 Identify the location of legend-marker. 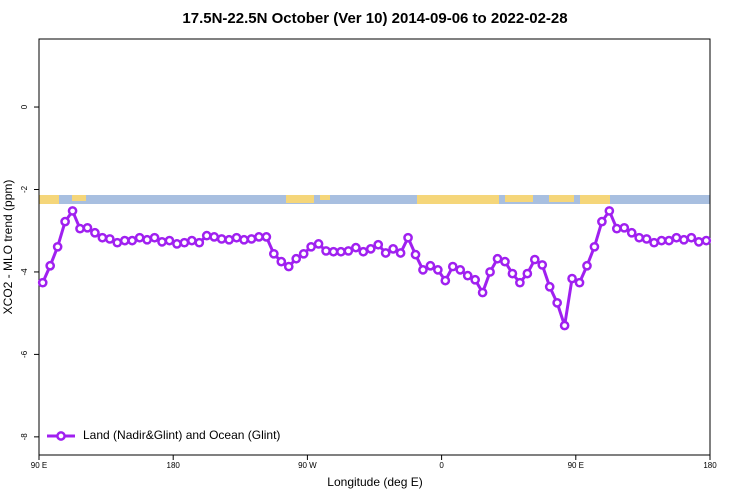
(61, 436).